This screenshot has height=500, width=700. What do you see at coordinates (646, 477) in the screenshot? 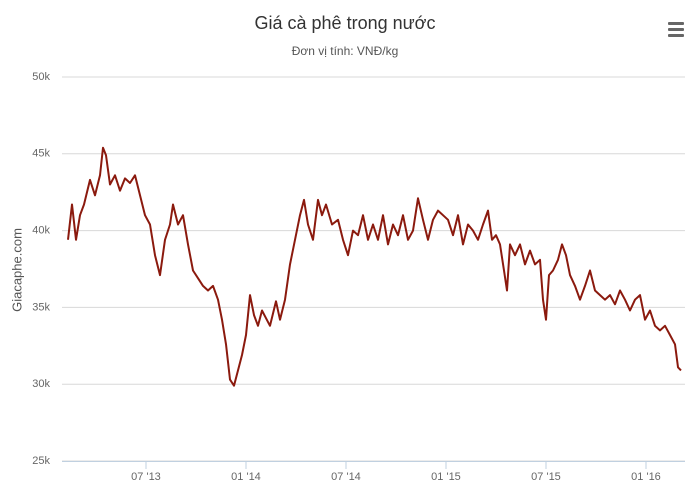
I see `x-tick-label: 01 '16` at bounding box center [646, 477].